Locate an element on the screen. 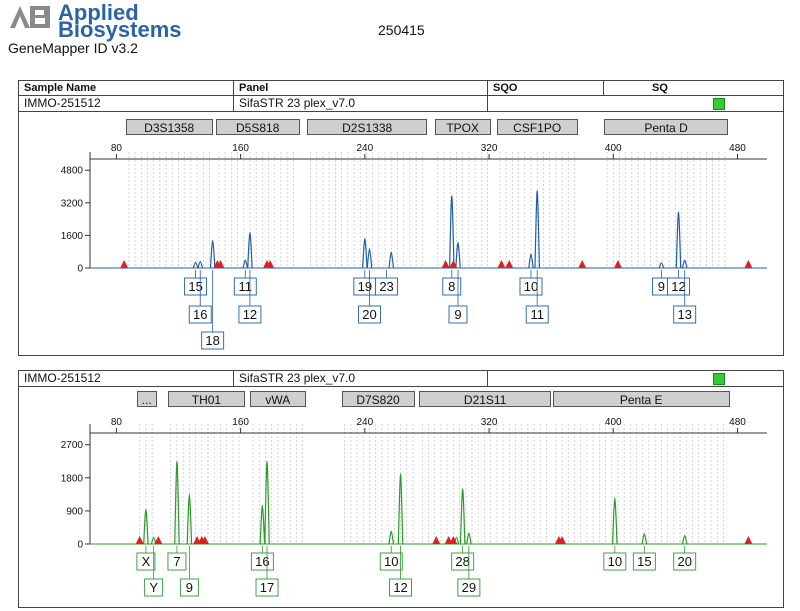 Image resolution: width=800 pixels, height=611 pixels. locus-marker-d5s818: D5S818 is located at coordinates (257, 127).